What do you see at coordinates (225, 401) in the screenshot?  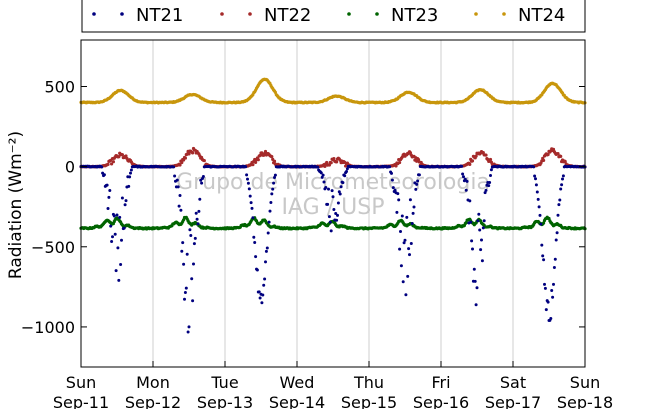 I see `x-tick-label-date: Sep-13` at bounding box center [225, 401].